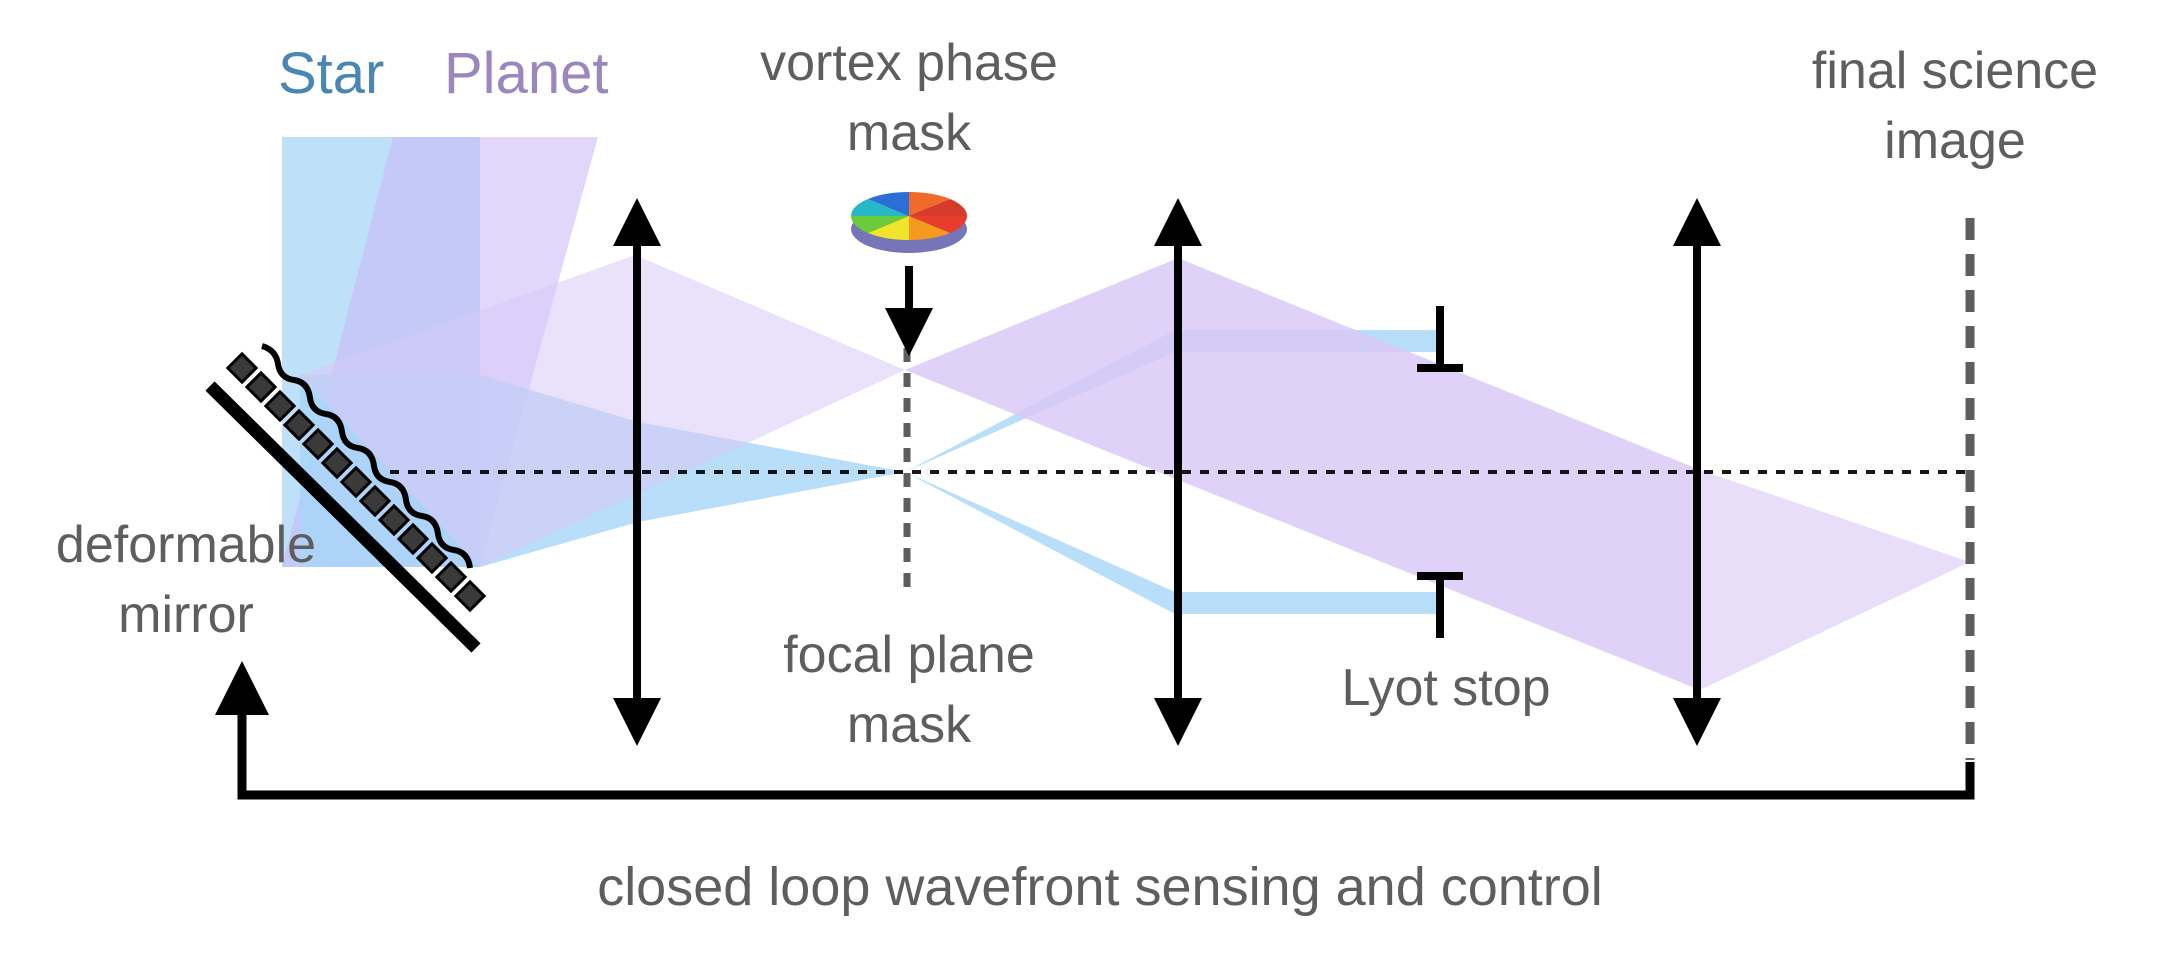  I want to click on lyot-stop, so click(1440, 472).